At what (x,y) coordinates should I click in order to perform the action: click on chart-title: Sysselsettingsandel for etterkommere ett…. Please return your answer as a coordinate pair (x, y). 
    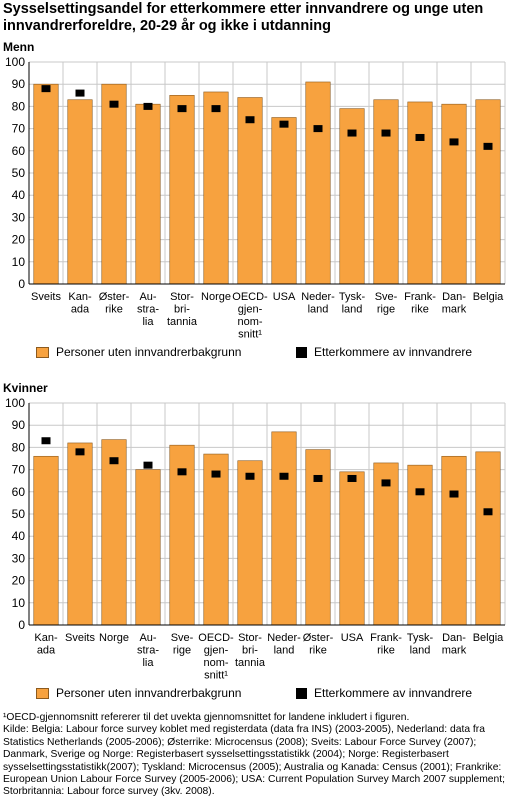
    Looking at the image, I should click on (243, 17).